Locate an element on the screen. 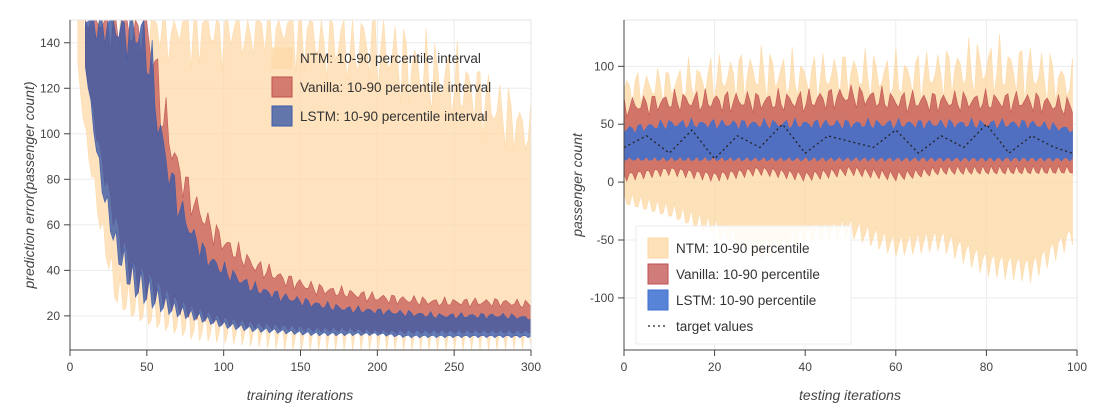  x-tick-label: 150 is located at coordinates (300, 367).